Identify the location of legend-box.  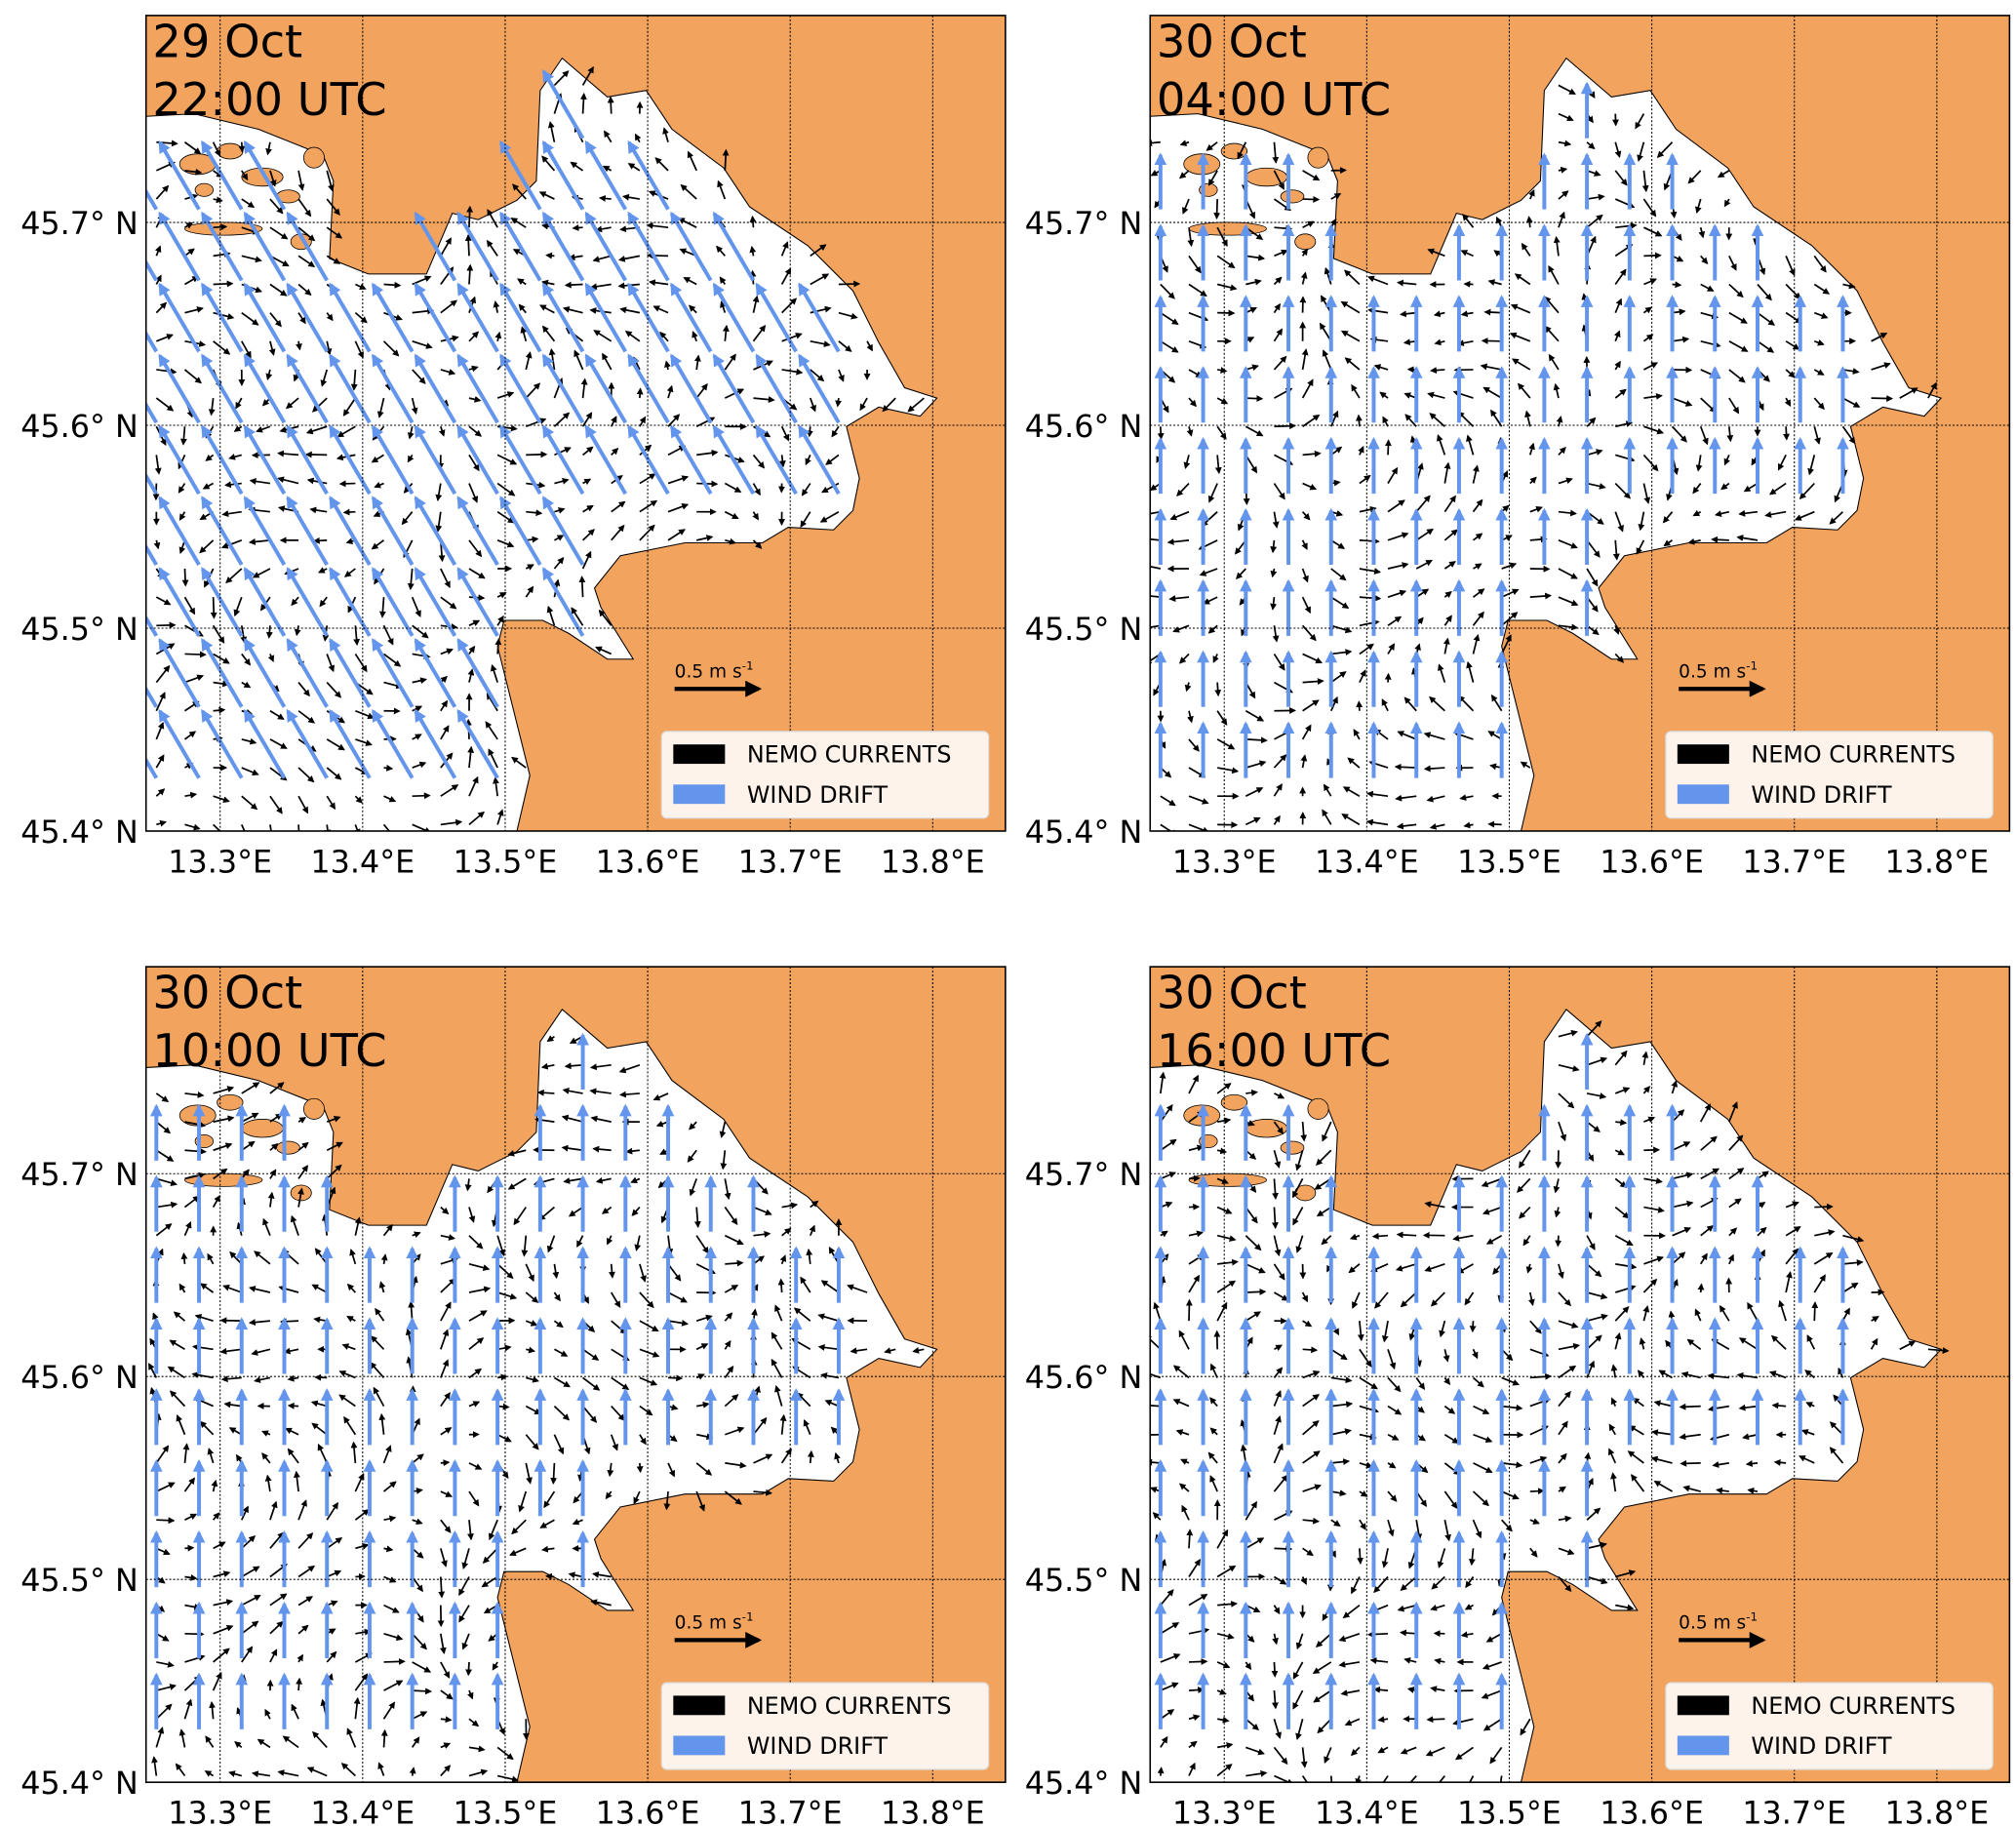
(825, 775).